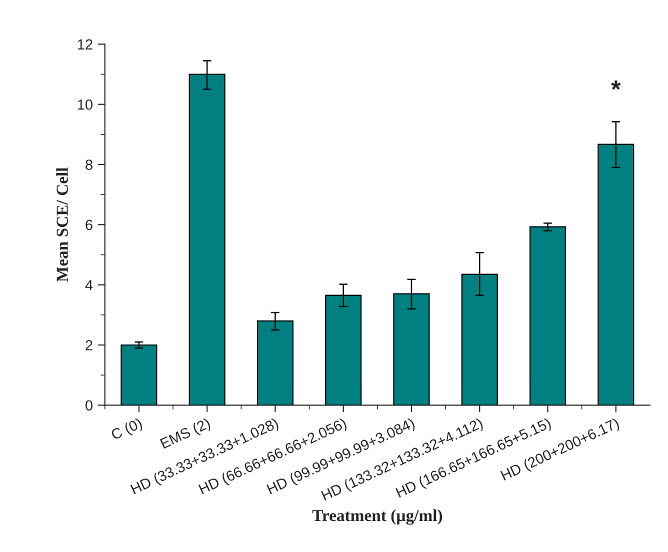 This screenshot has height=552, width=668. I want to click on y-tick-label: 0, so click(89, 405).